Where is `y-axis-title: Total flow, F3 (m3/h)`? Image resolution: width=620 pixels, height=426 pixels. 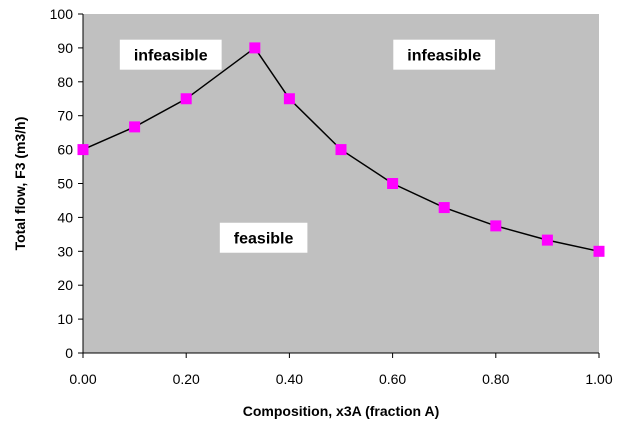 y-axis-title: Total flow, F3 (m3/h) is located at coordinates (20, 184).